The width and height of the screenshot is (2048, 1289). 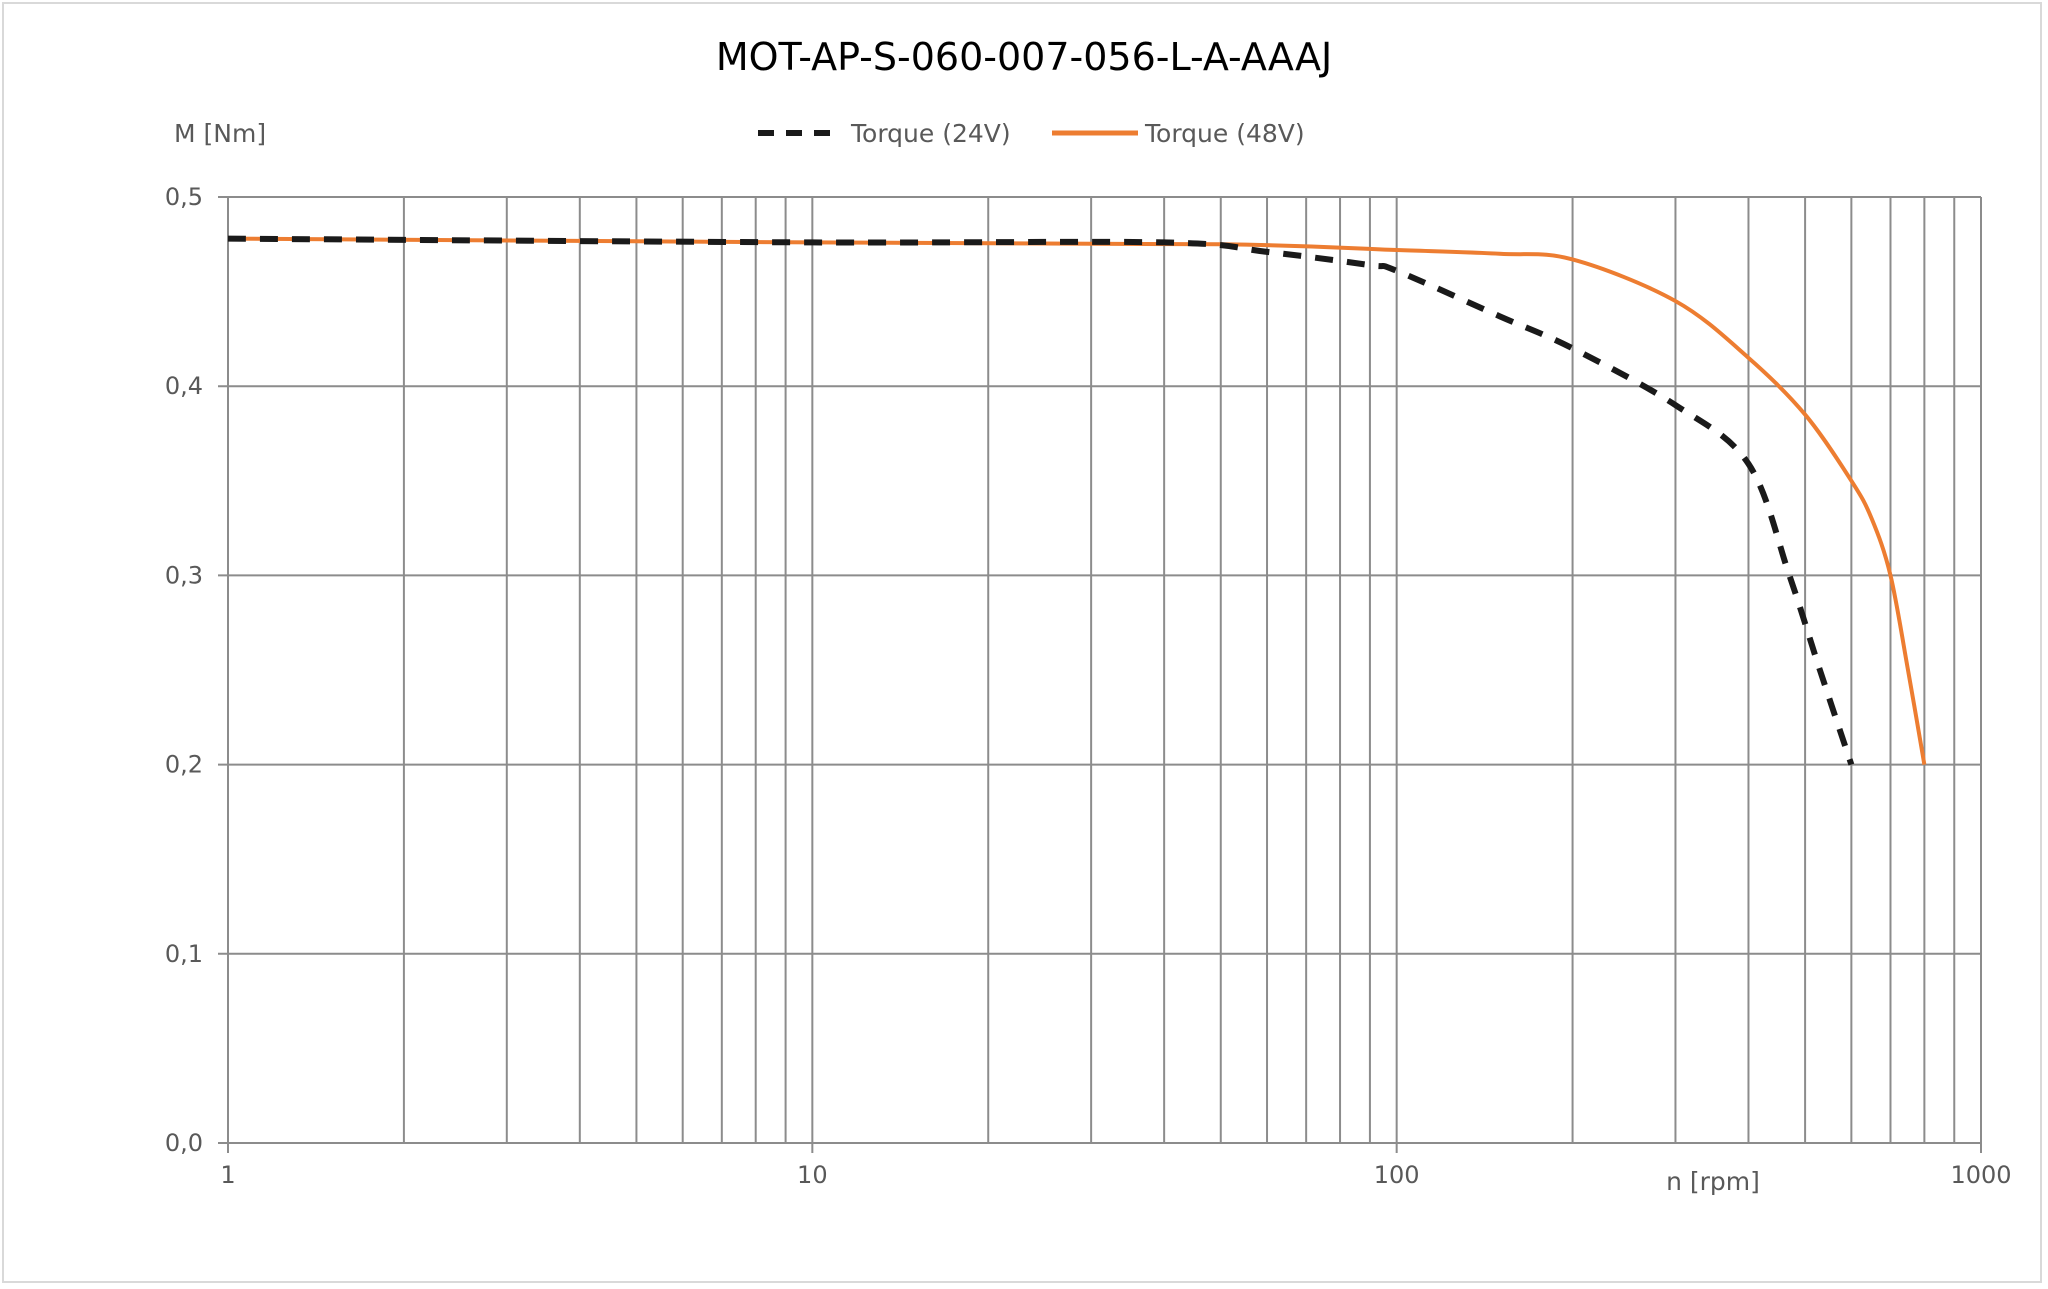 What do you see at coordinates (812, 1175) in the screenshot?
I see `x-tick-label: 10` at bounding box center [812, 1175].